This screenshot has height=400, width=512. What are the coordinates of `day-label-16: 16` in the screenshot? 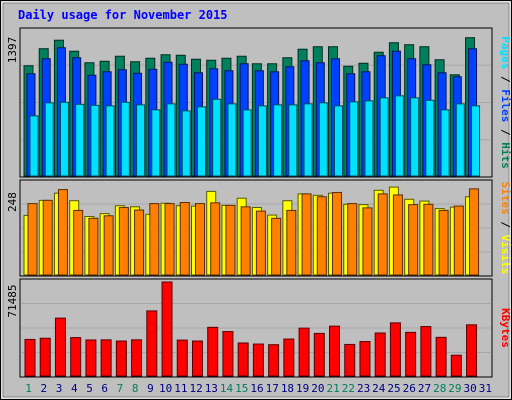 It's located at (256, 388).